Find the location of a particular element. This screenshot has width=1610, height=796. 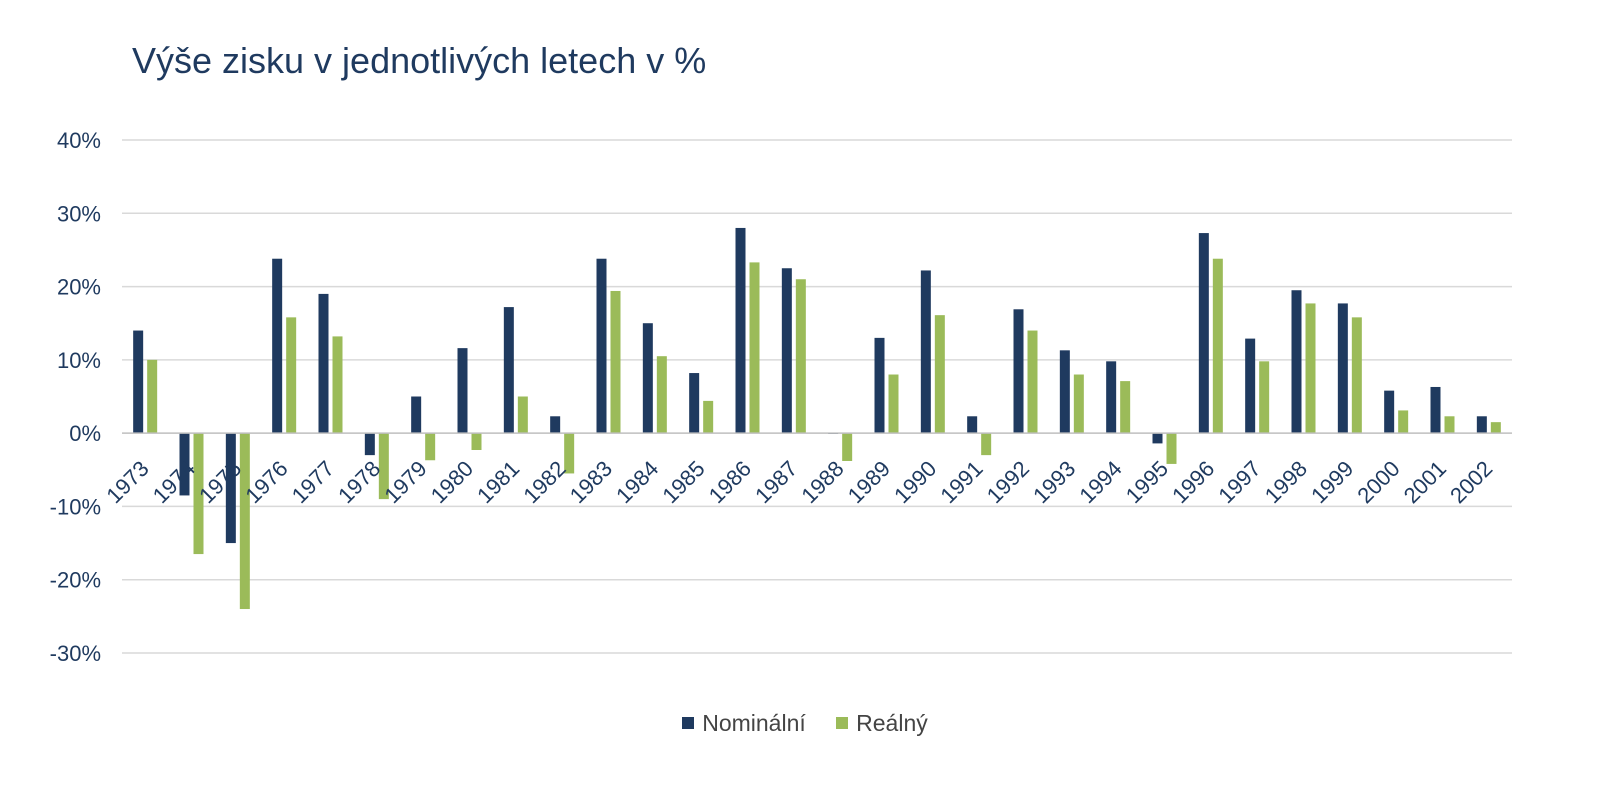

bar-real-1987 is located at coordinates (800, 356).